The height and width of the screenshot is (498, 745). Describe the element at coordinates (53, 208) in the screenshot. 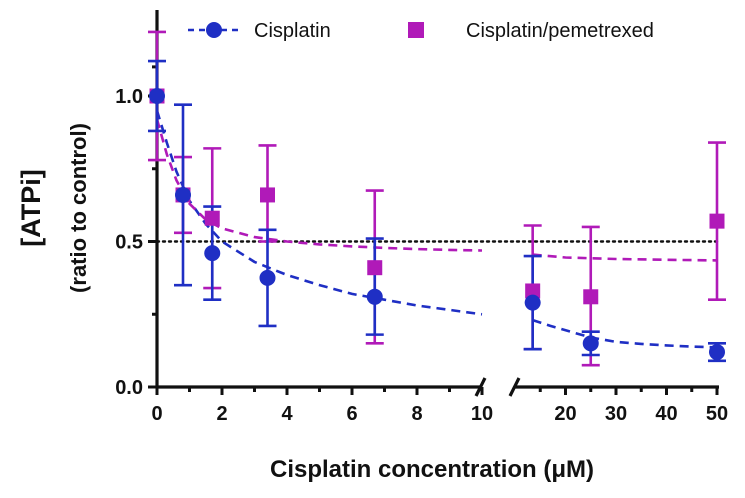

I see `y-axis-title: [ATPi] (ratio to control)` at that location.